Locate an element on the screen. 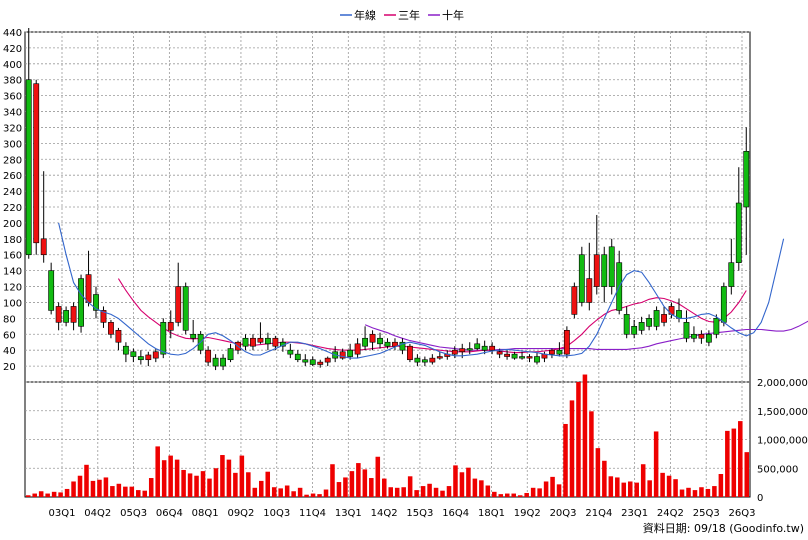  ma-10y-line is located at coordinates (586, 335).